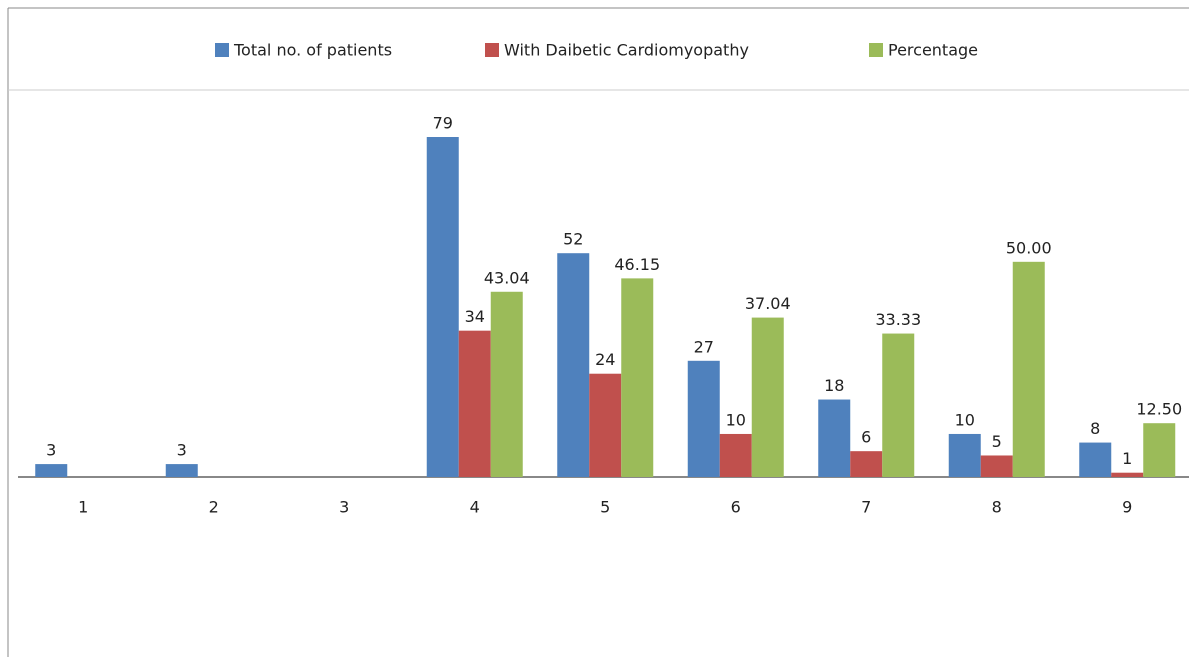 This screenshot has width=1189, height=657. I want to click on legend-label: Percentage, so click(933, 50).